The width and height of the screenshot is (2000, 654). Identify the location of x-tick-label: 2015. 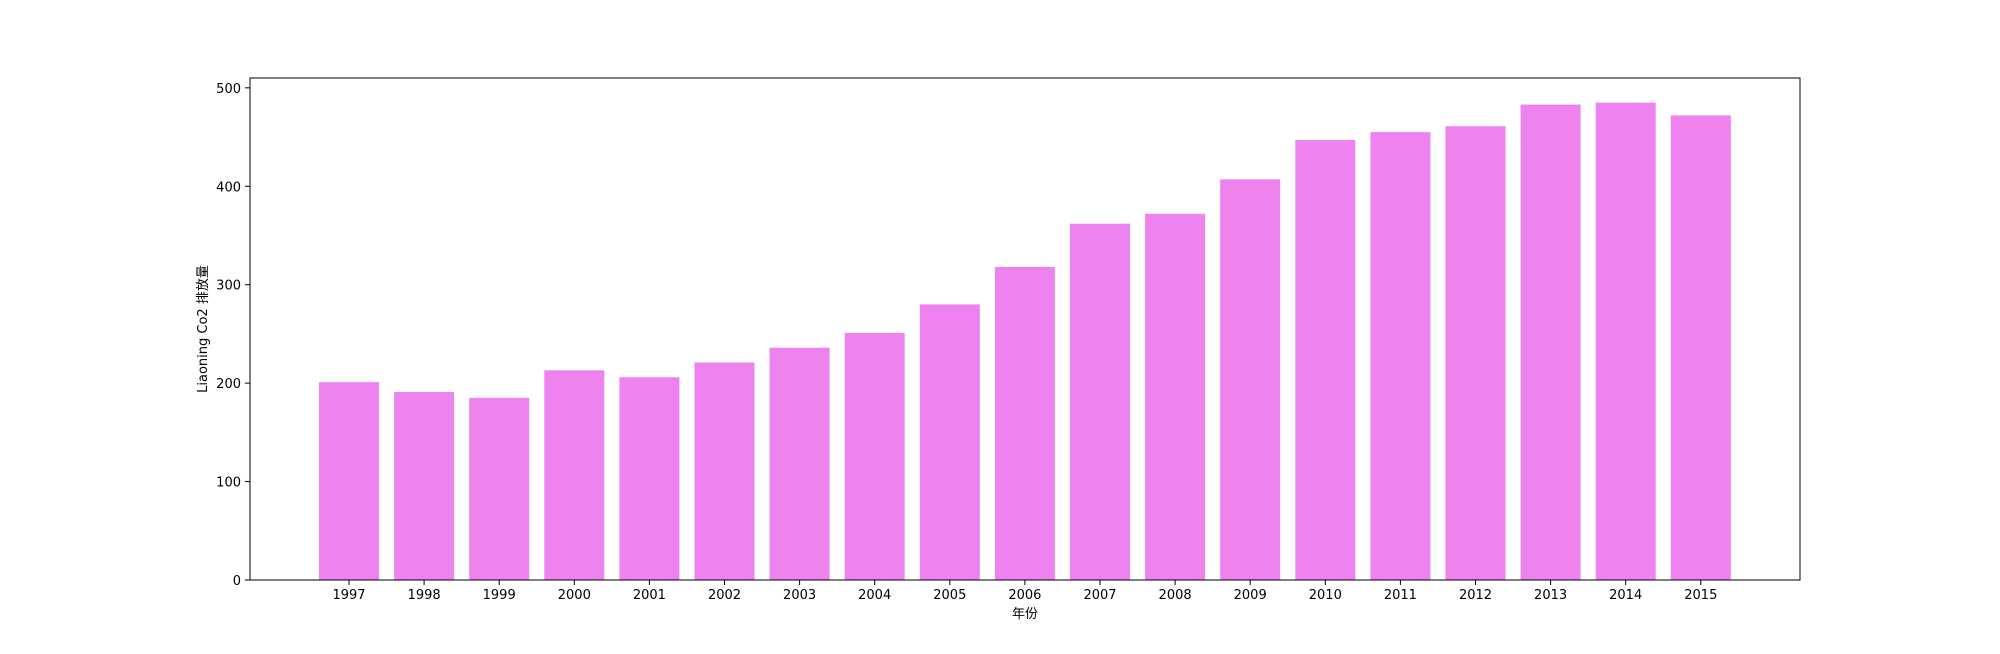
(1700, 595).